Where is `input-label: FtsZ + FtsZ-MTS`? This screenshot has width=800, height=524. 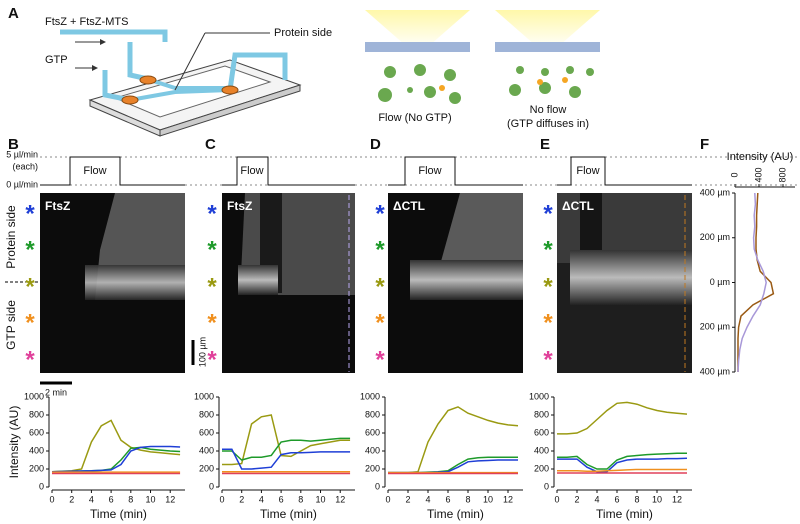 input-label: FtsZ + FtsZ-MTS is located at coordinates (86, 22).